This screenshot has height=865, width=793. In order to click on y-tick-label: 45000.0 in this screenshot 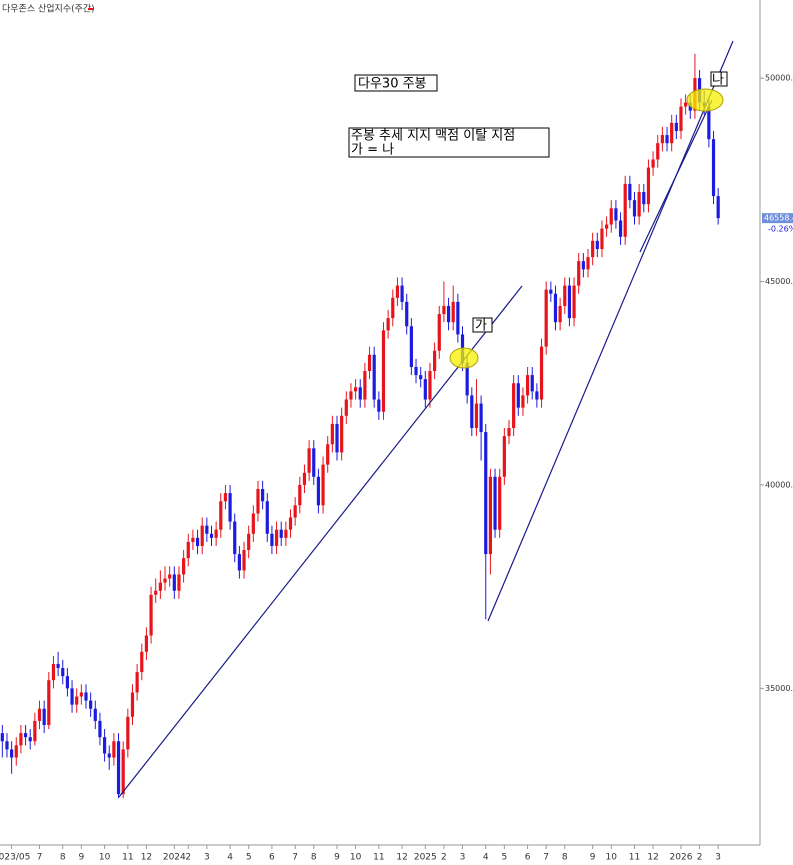, I will do `click(779, 281)`.